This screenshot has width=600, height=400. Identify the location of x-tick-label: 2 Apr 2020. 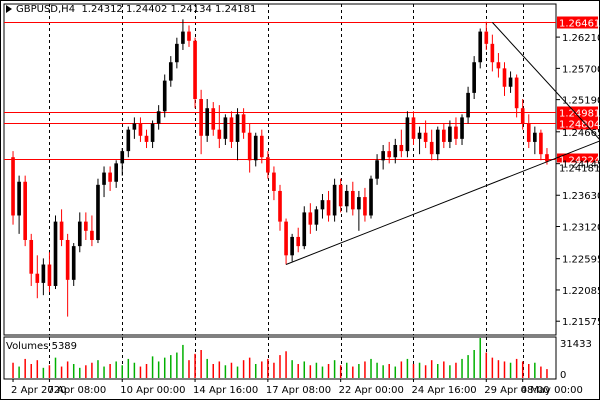
(38, 390).